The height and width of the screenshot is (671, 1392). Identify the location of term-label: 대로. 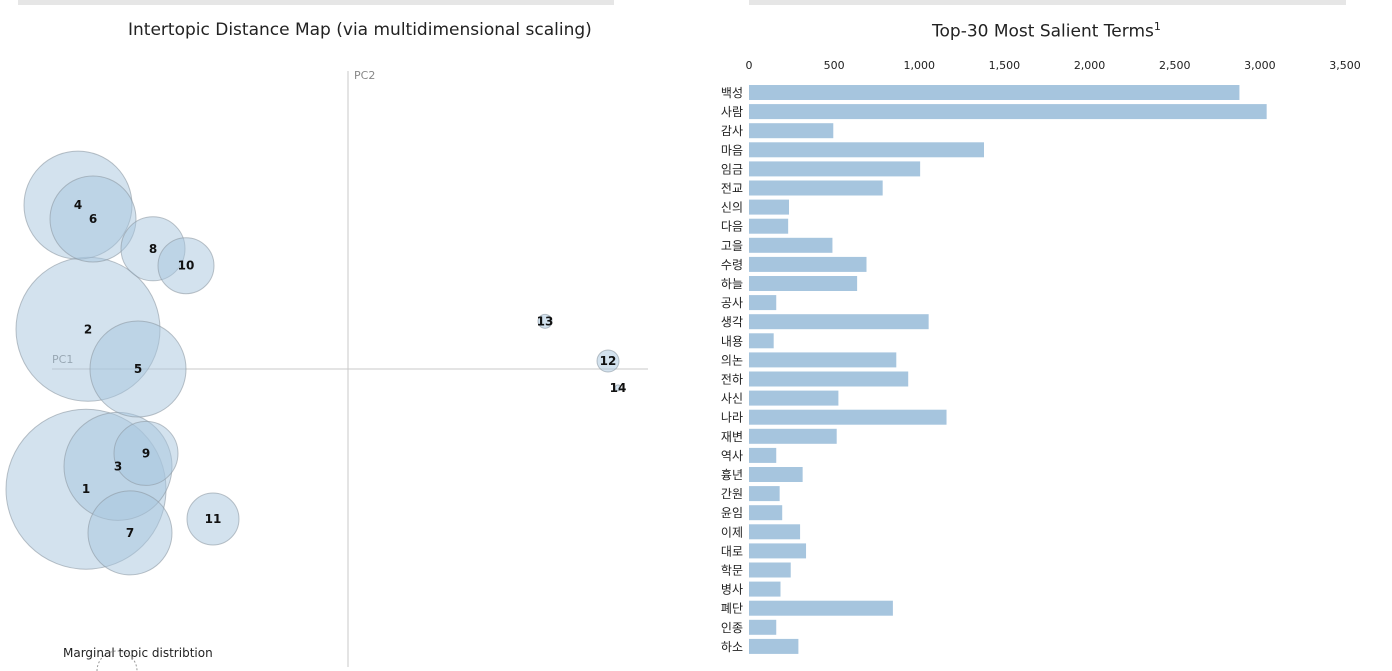
(732, 551).